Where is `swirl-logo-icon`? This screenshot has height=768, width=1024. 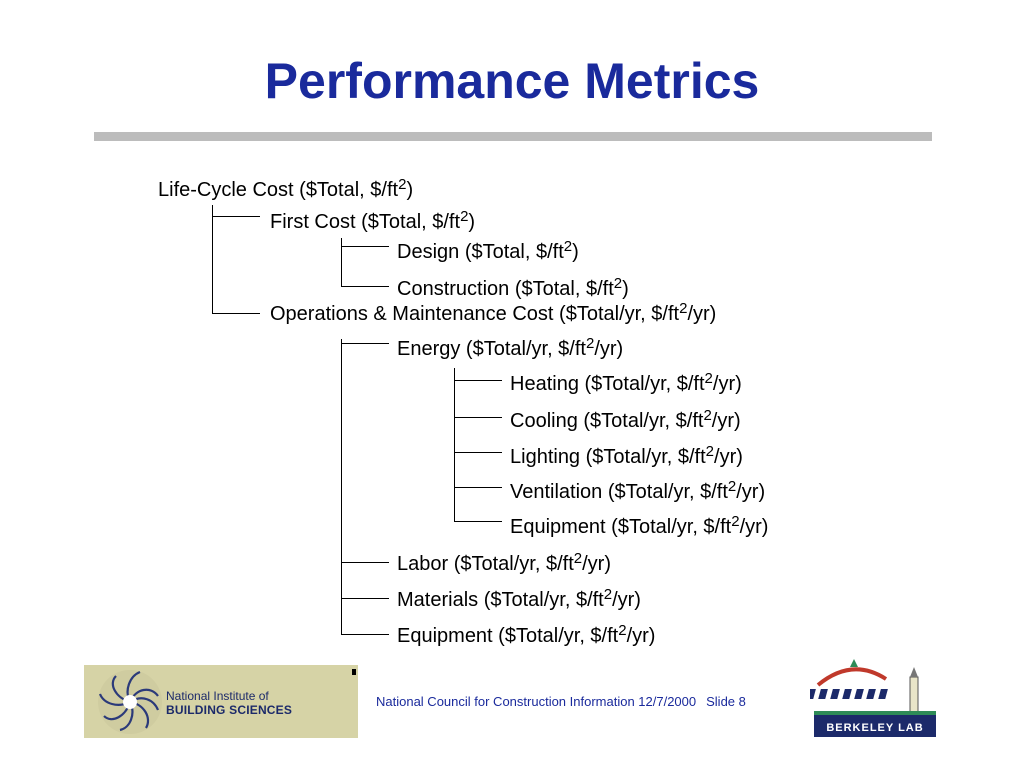 swirl-logo-icon is located at coordinates (130, 702).